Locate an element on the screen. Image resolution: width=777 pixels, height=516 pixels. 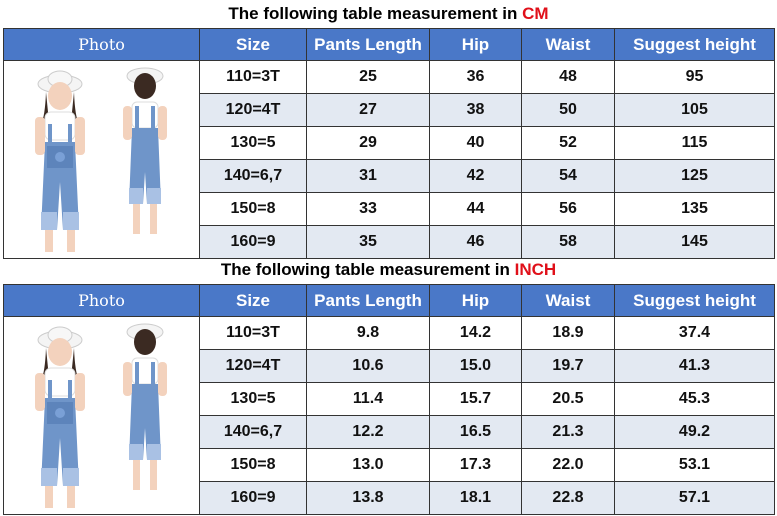
cell-suggest-height: 37.4 is located at coordinates (694, 333).